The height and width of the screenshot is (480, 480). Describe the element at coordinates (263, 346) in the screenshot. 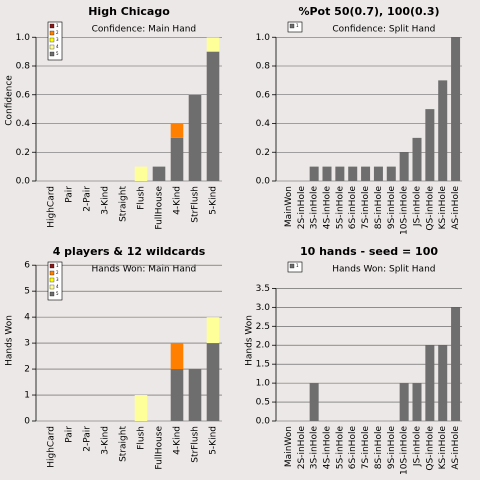

I see `y-tick-label: 2.0` at that location.